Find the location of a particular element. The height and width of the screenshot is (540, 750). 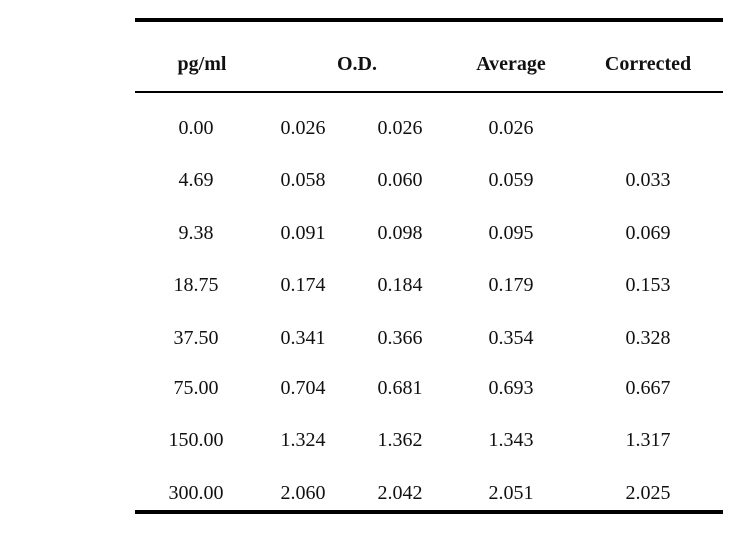

cell-conc: 4.69 is located at coordinates (196, 180).